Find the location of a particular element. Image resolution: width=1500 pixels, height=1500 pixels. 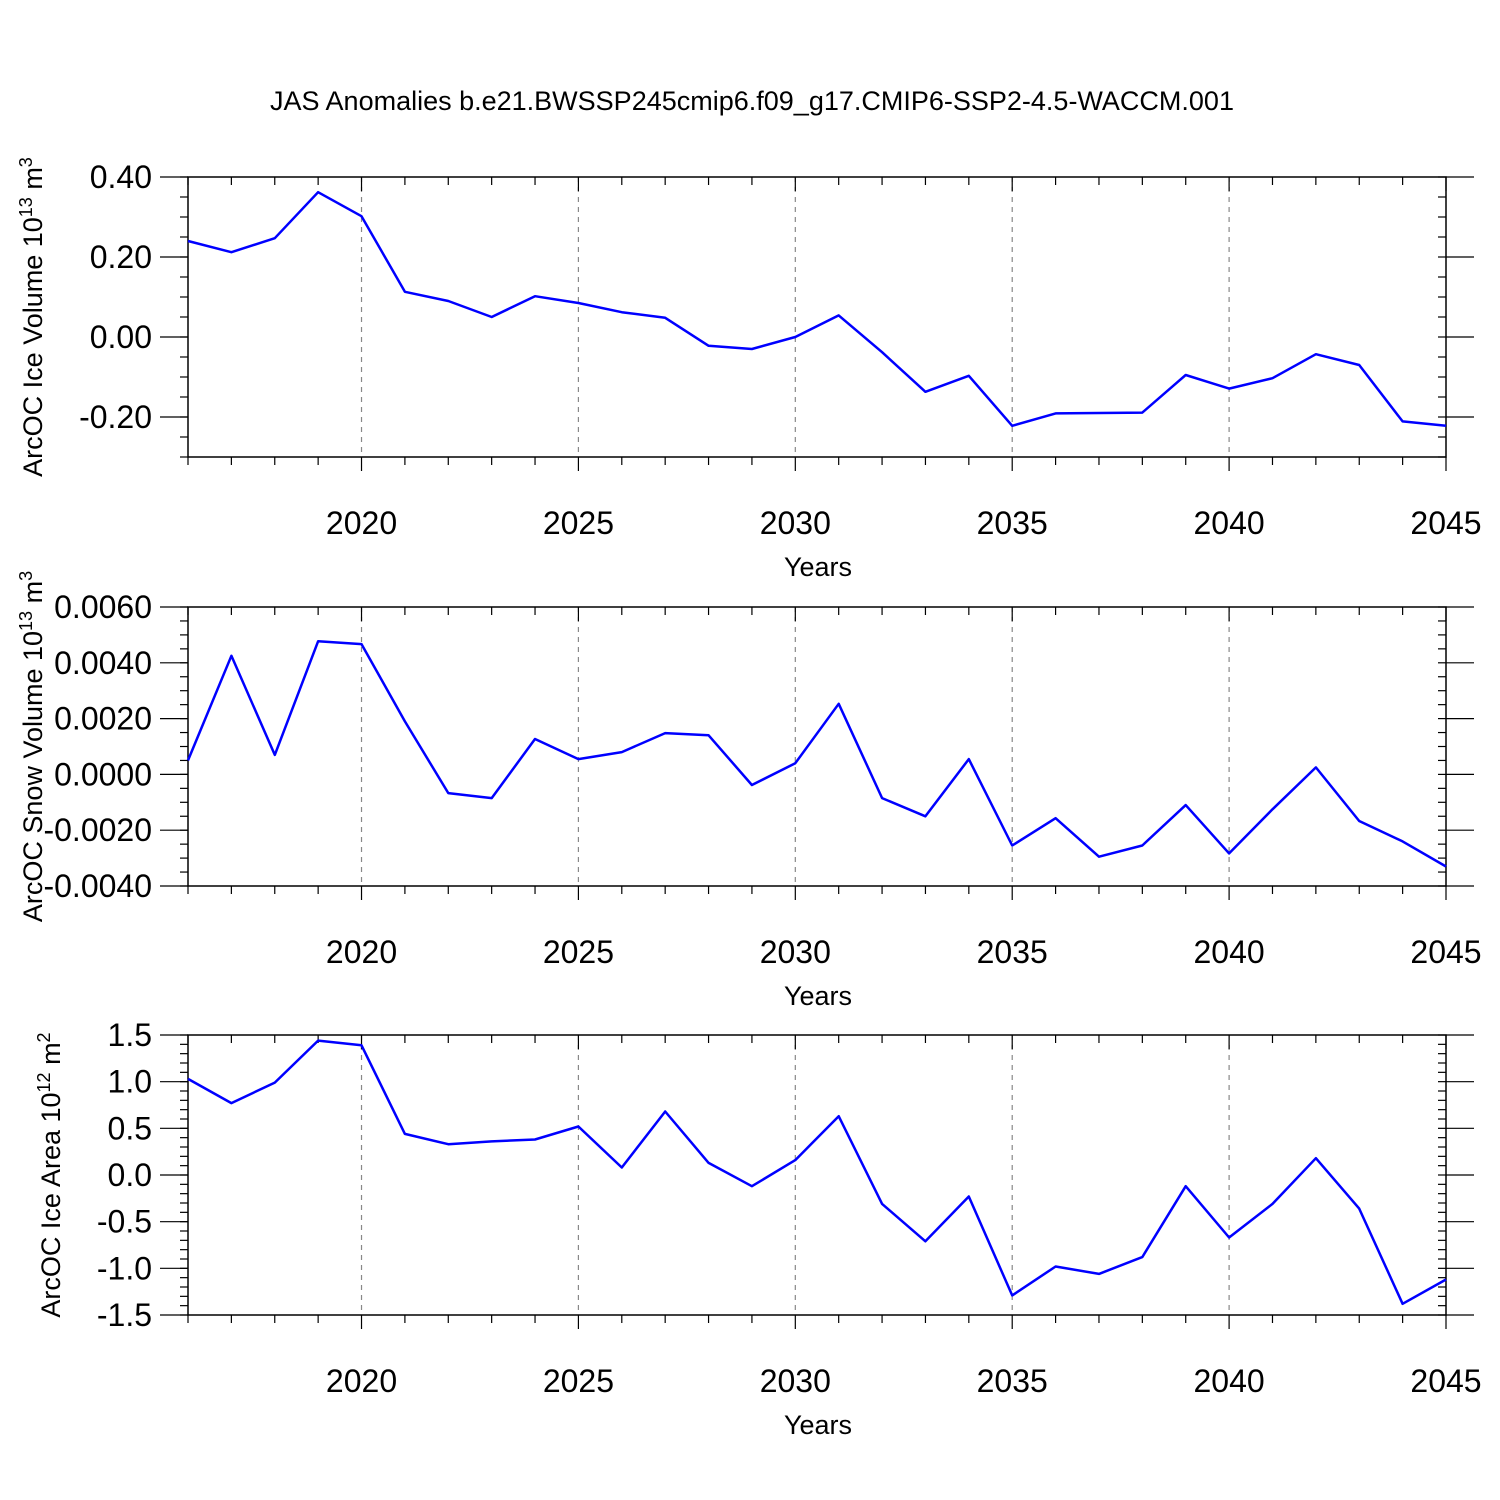

y-tick-label: 0.5 is located at coordinates (130, 1128).